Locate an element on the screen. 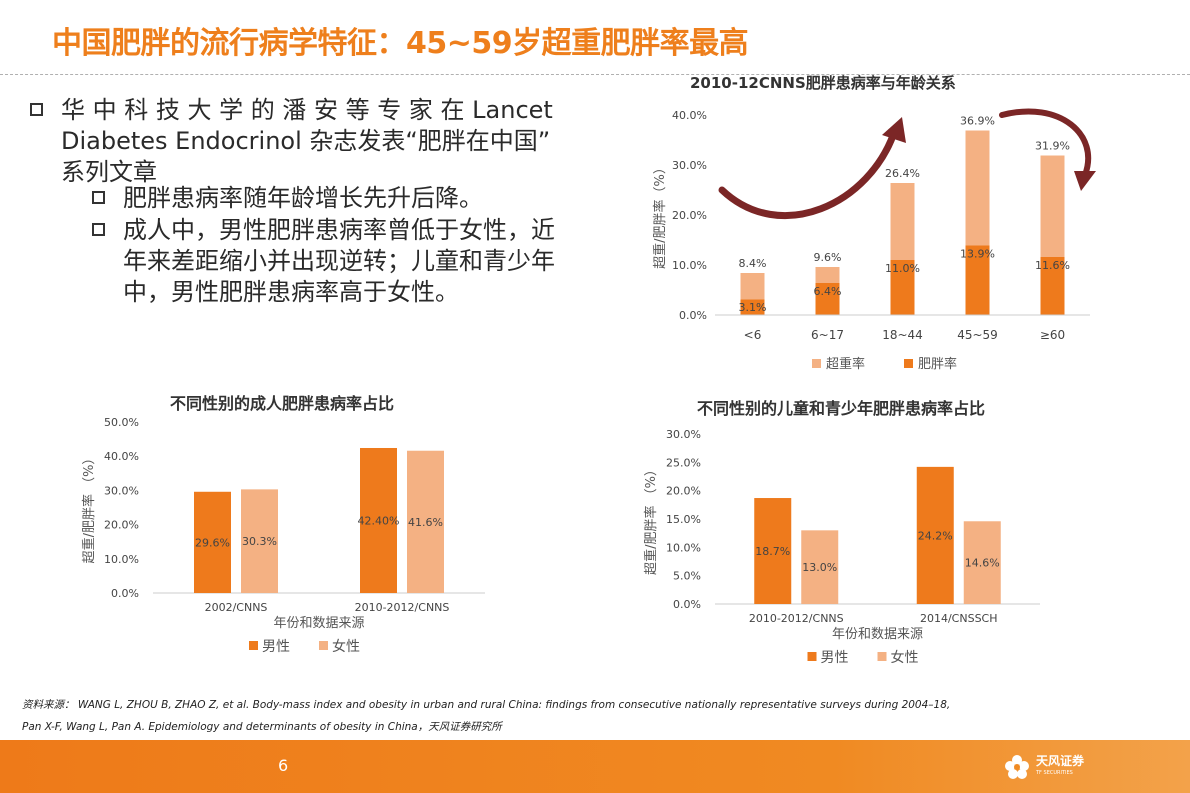  data-label-overweight: 36.9% is located at coordinates (977, 121).